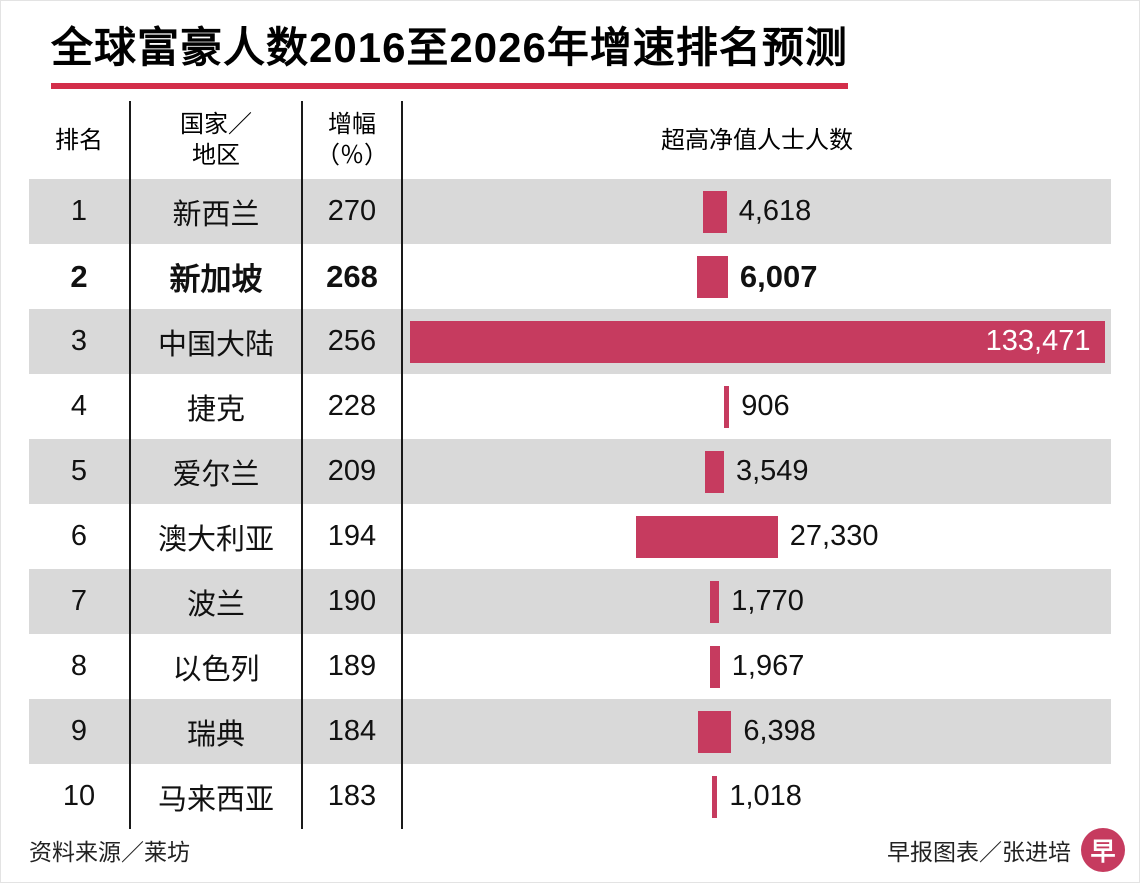 This screenshot has height=883, width=1140. I want to click on bar-value-label: 3,549, so click(772, 471).